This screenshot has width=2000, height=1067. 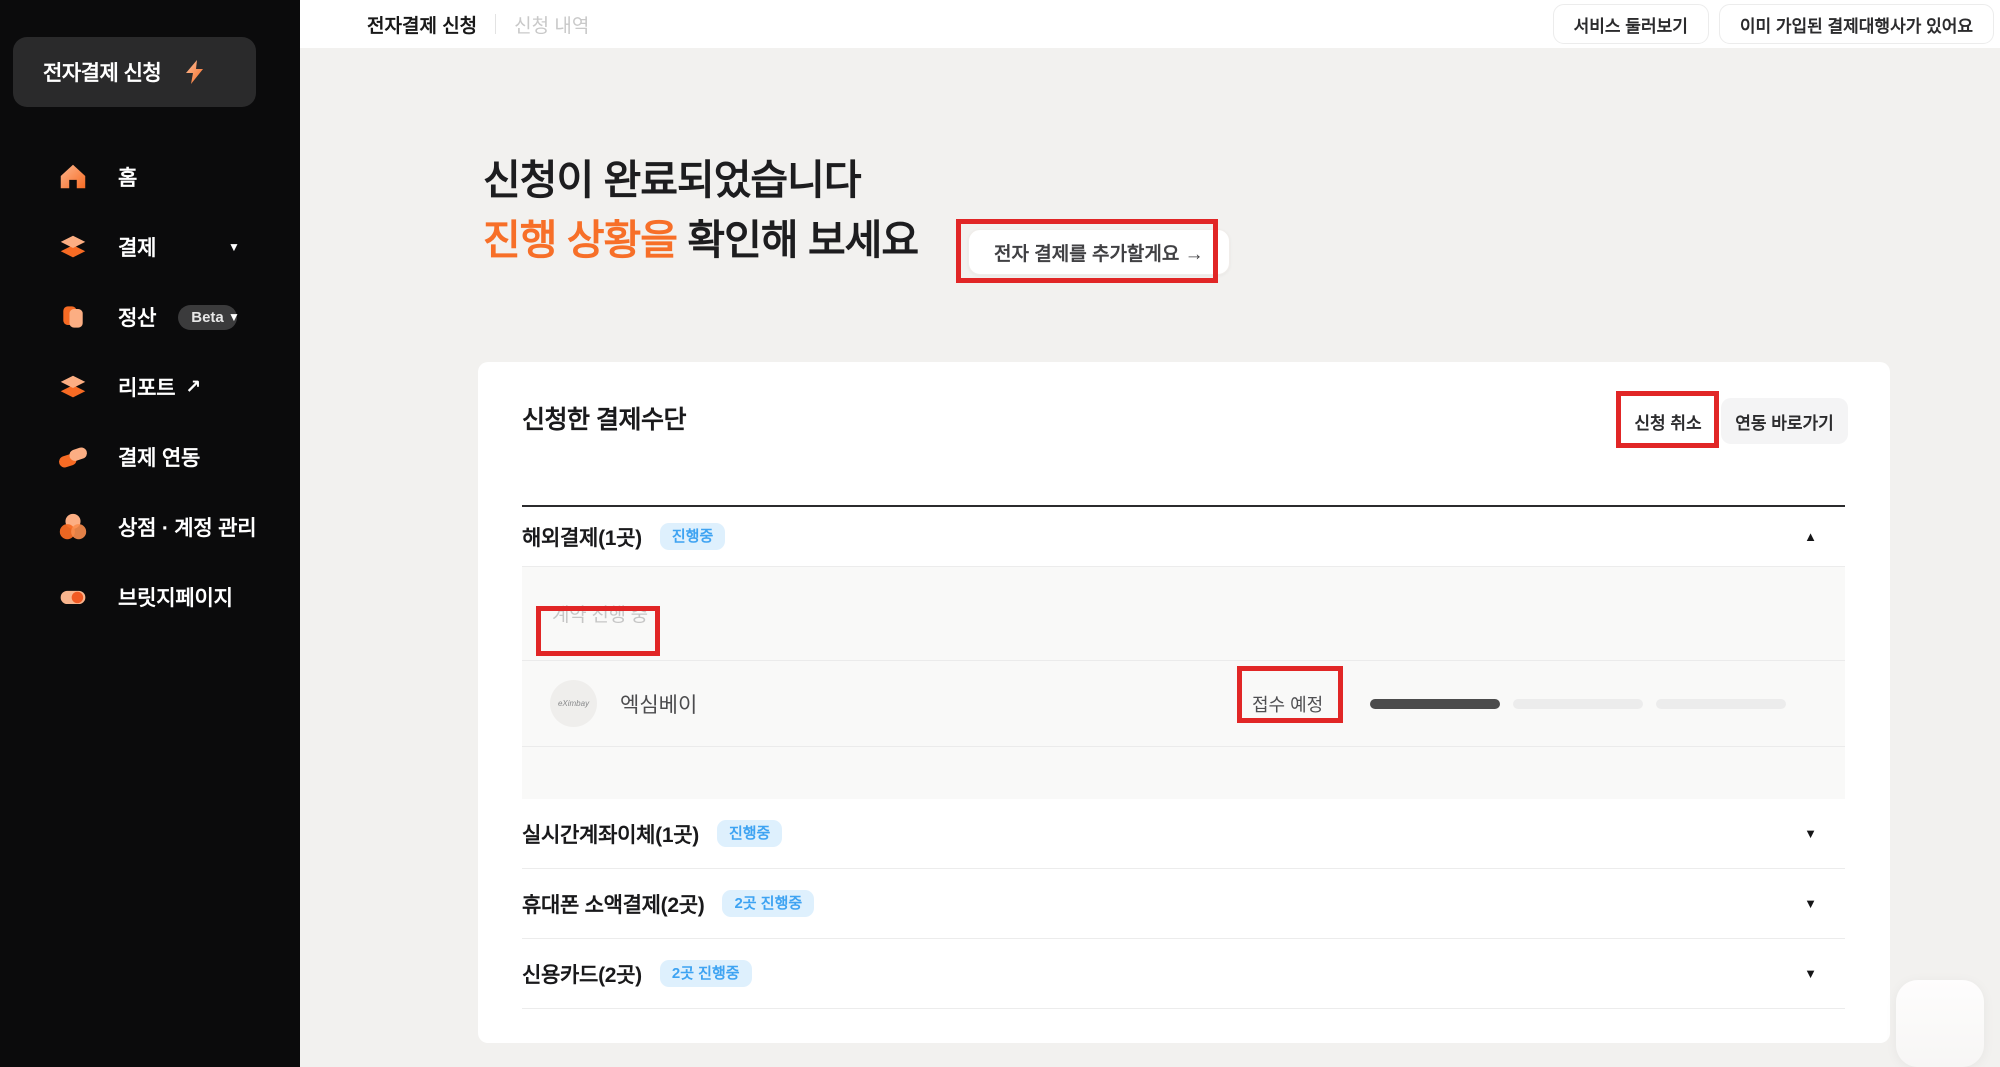 What do you see at coordinates (1784, 421) in the screenshot?
I see `integration-shortcut-button: 연동 바로가기` at bounding box center [1784, 421].